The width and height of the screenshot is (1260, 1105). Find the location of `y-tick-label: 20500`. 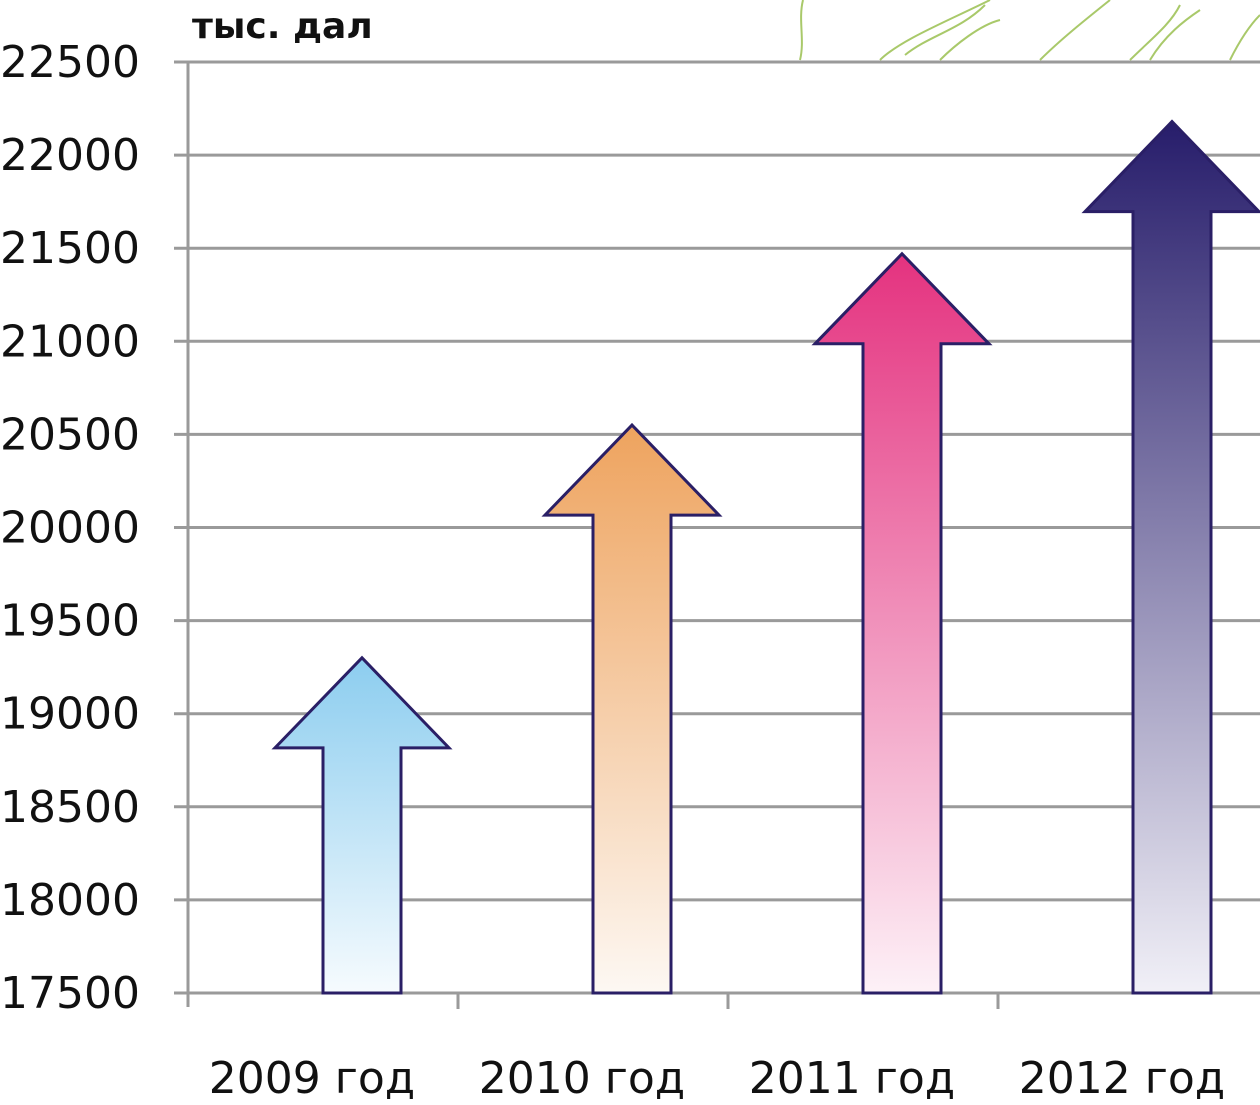

y-tick-label: 20500 is located at coordinates (70, 434).